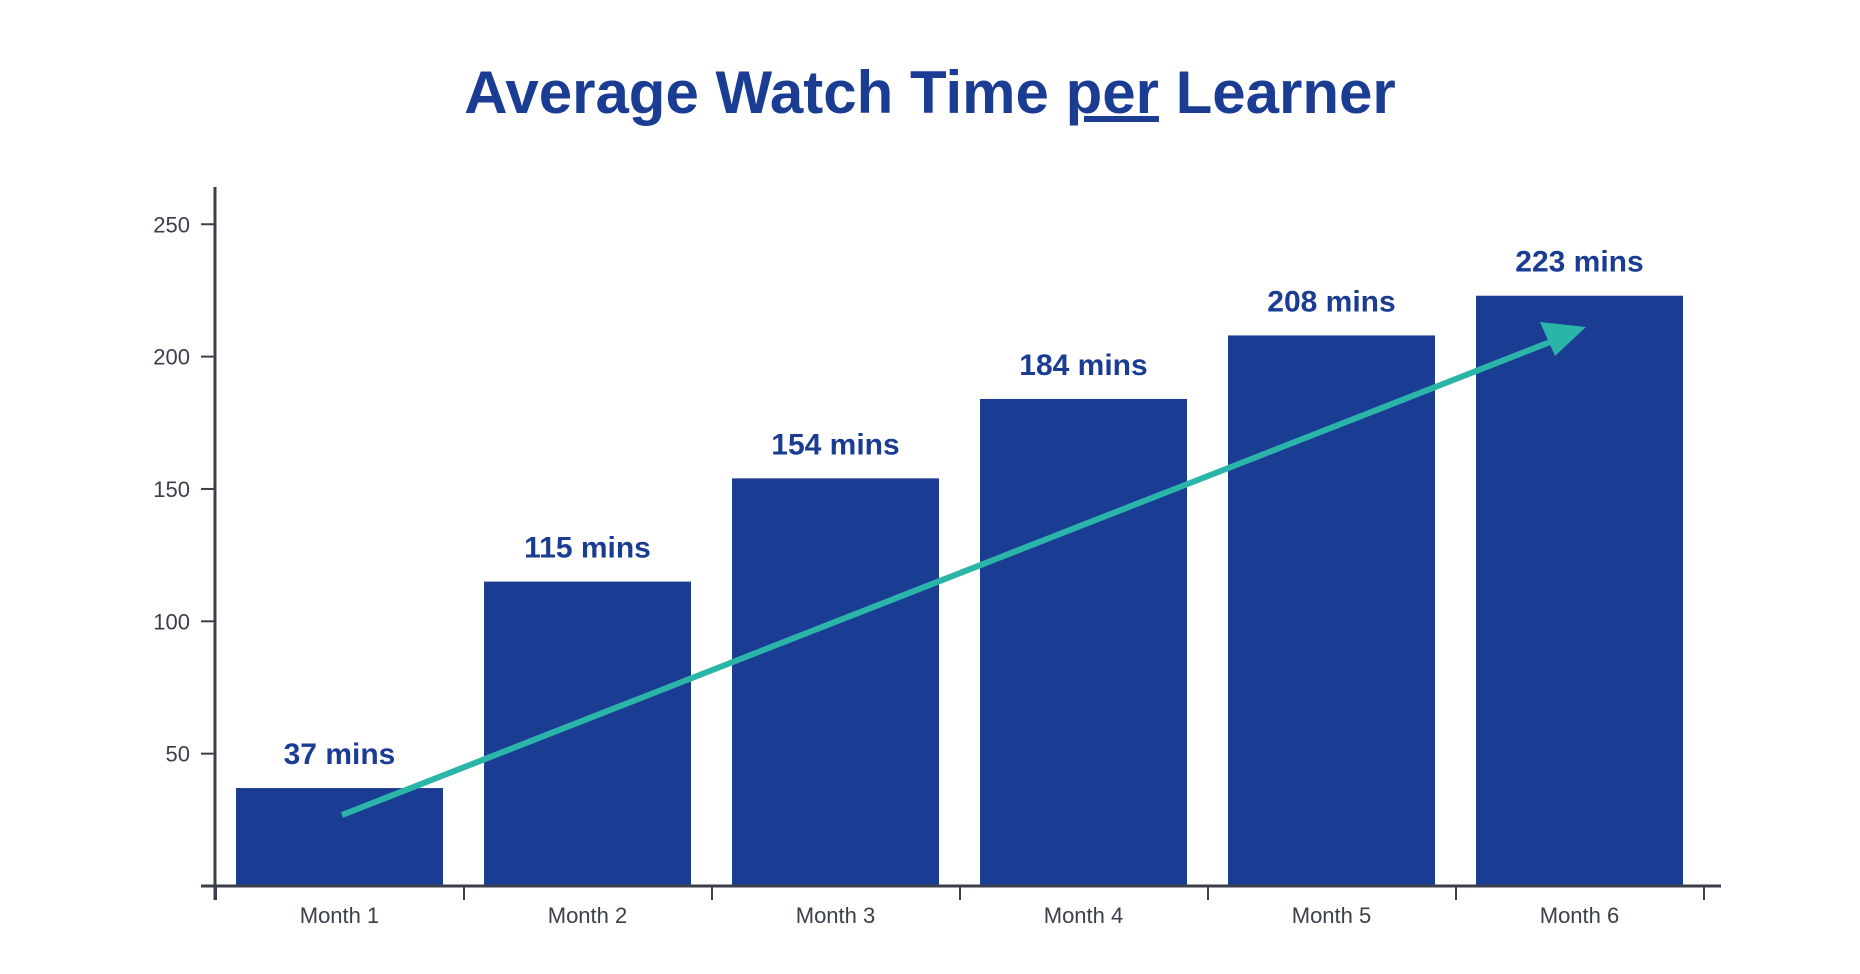  What do you see at coordinates (340, 915) in the screenshot?
I see `x-tick-label: Month 1` at bounding box center [340, 915].